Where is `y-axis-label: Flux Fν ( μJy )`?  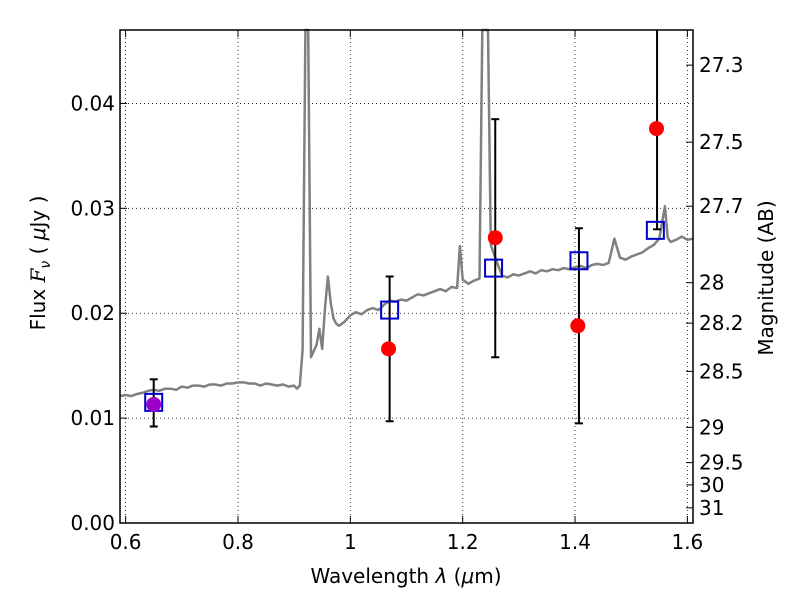
y-axis-label: Flux Fν ( μJy ) is located at coordinates (40, 263).